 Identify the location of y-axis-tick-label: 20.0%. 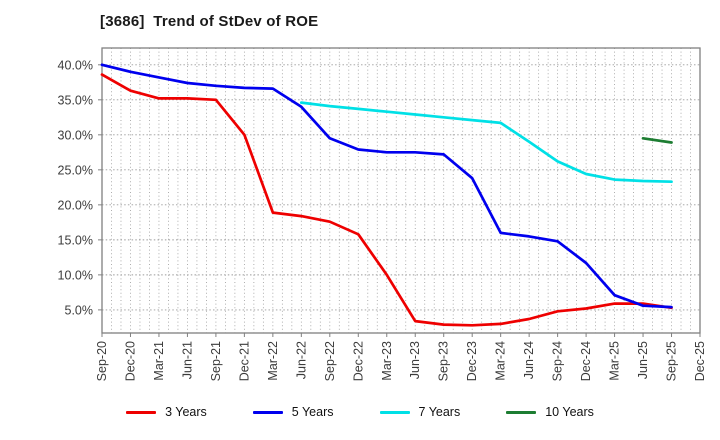
(75, 205).